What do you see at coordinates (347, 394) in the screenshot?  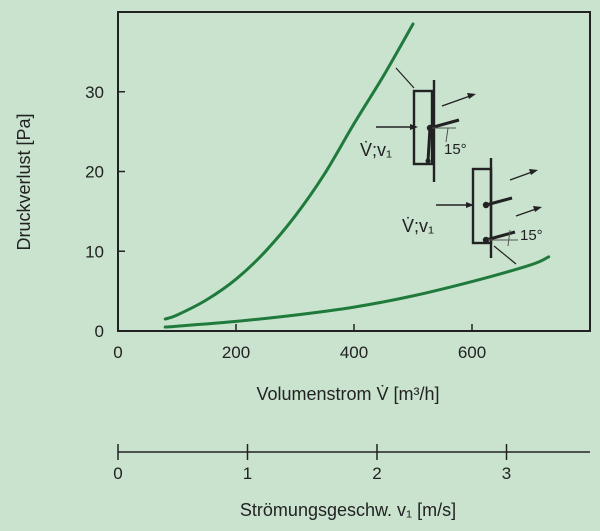 I see `x-axis-label: Volumenstrom V̇ [m³/h]` at bounding box center [347, 394].